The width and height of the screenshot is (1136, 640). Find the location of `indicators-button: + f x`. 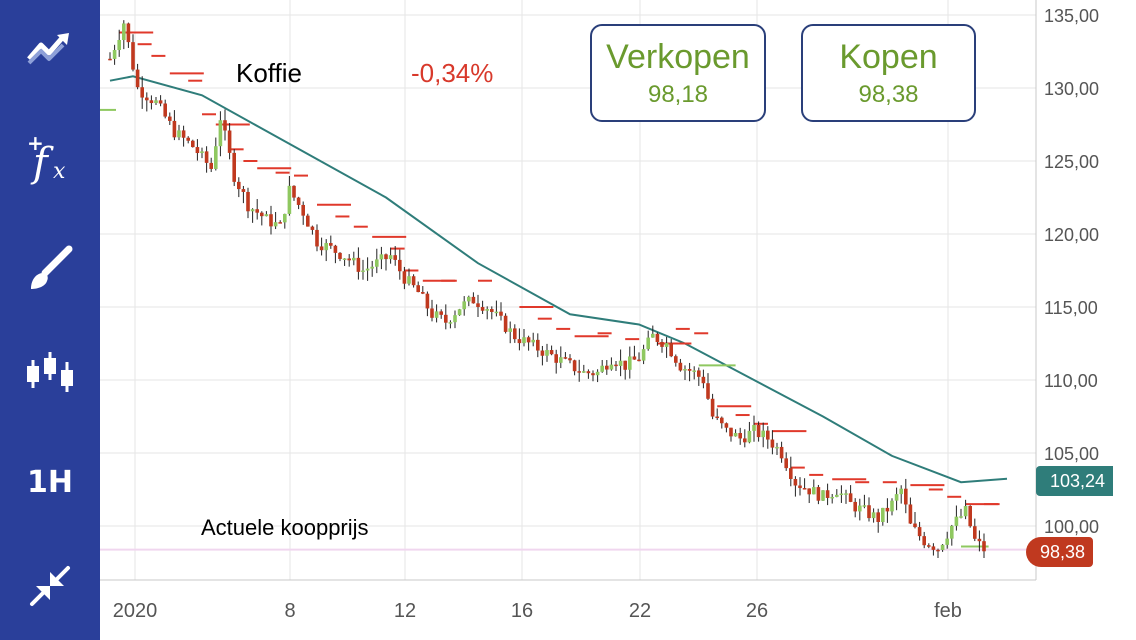

indicators-button: + f x is located at coordinates (50, 158).